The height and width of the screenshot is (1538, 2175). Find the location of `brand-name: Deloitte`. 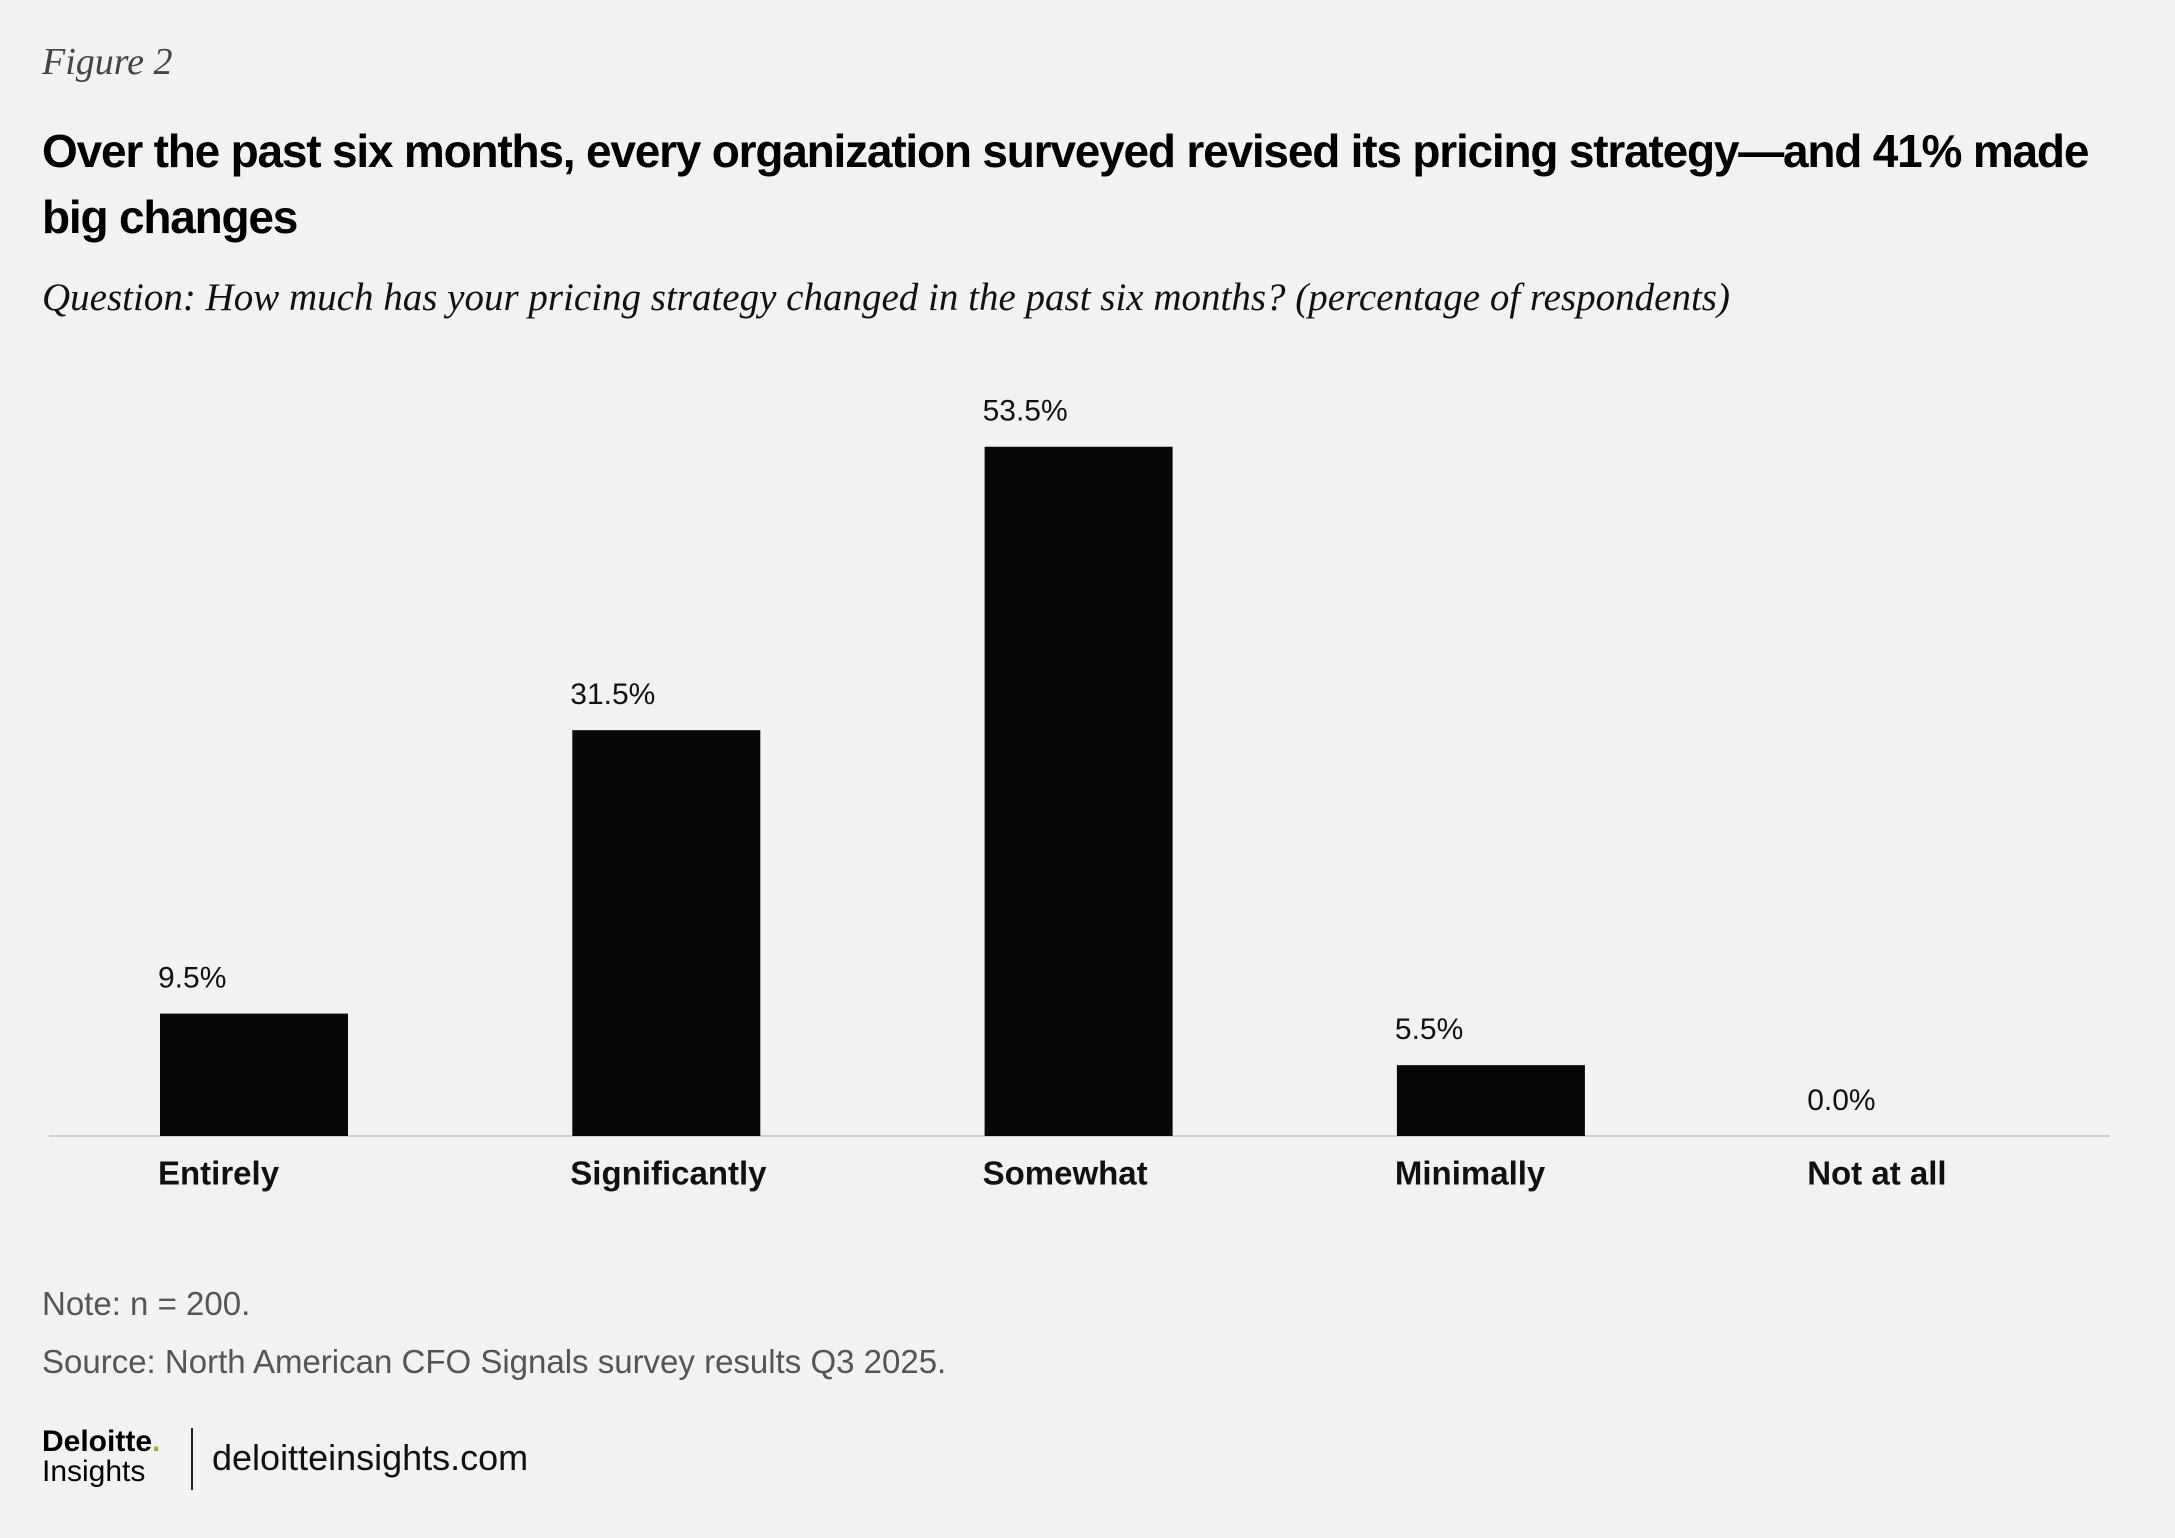

brand-name: Deloitte is located at coordinates (97, 1441).